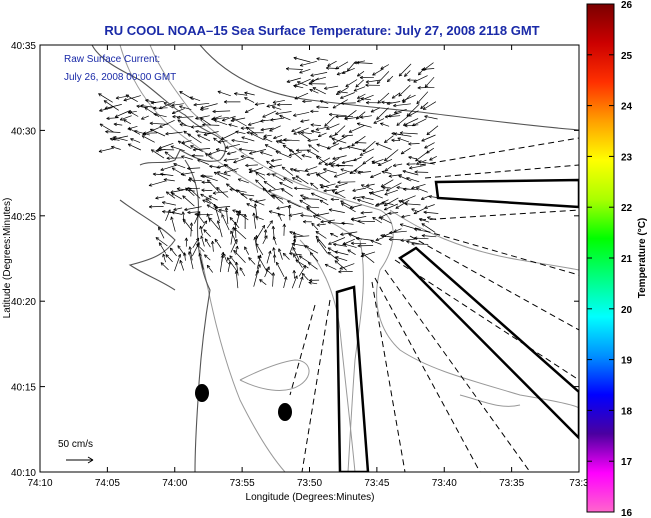 The image size is (651, 518). I want to click on colorbar-tick-label: 16, so click(627, 513).